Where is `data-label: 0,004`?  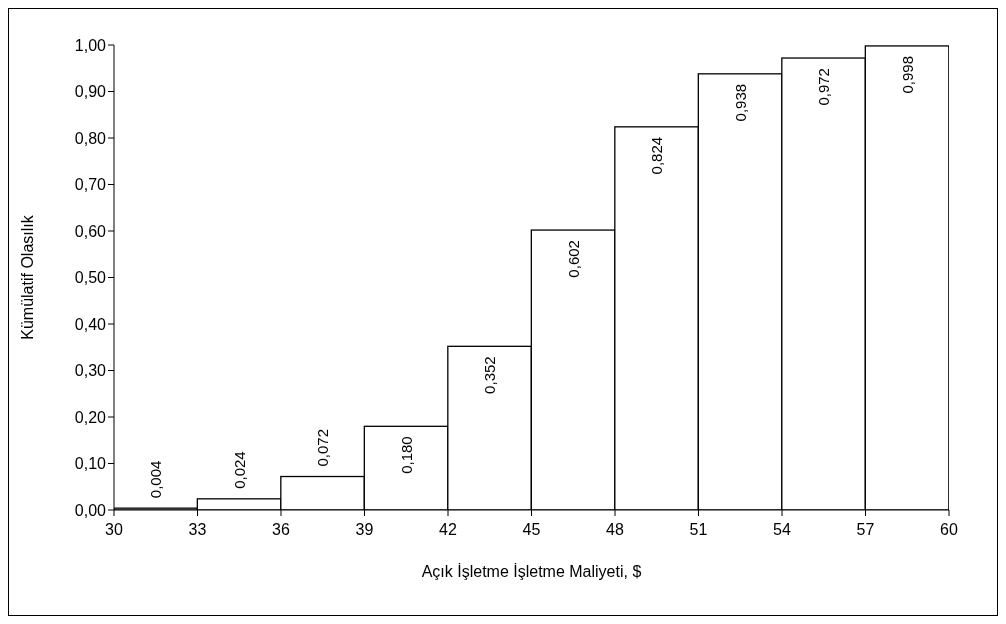 data-label: 0,004 is located at coordinates (156, 479).